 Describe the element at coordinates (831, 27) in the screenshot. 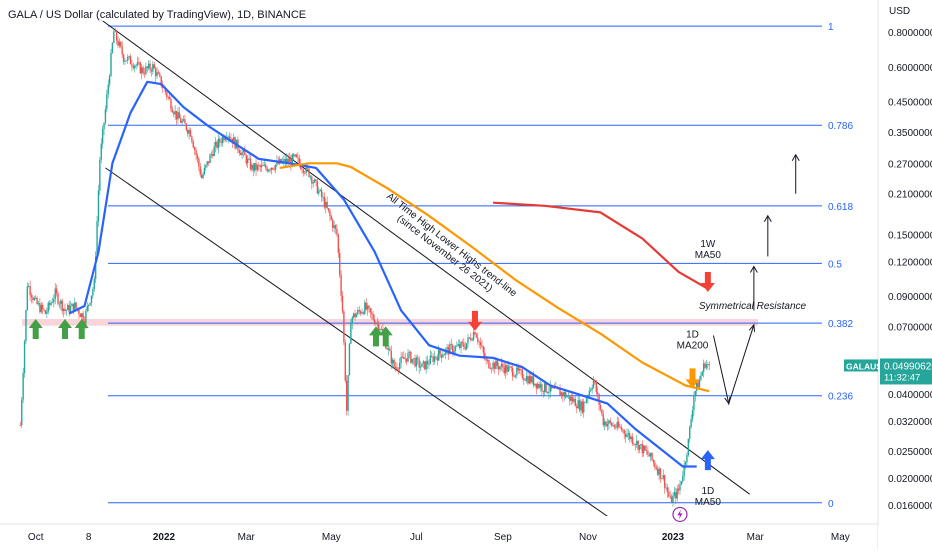

I see `fib-level-label: 1` at that location.